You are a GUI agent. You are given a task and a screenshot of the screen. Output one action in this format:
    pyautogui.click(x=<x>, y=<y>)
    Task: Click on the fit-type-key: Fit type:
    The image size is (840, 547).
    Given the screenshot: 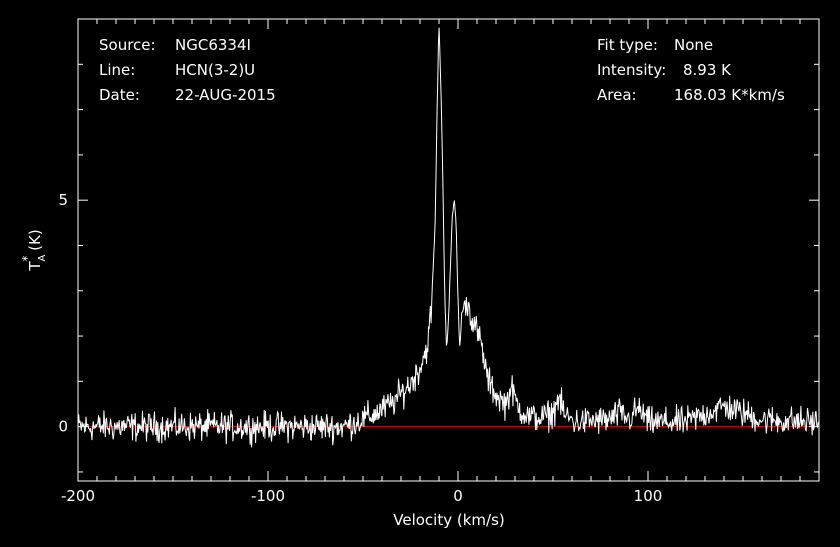 What is the action you would take?
    pyautogui.click(x=627, y=45)
    